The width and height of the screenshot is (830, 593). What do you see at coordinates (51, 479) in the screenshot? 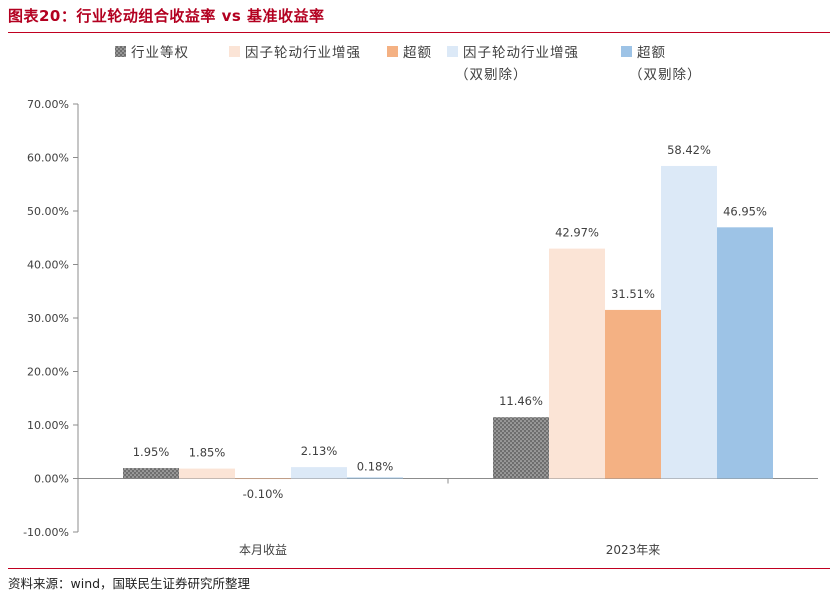
I see `y-tick-label: 0.00%` at bounding box center [51, 479].